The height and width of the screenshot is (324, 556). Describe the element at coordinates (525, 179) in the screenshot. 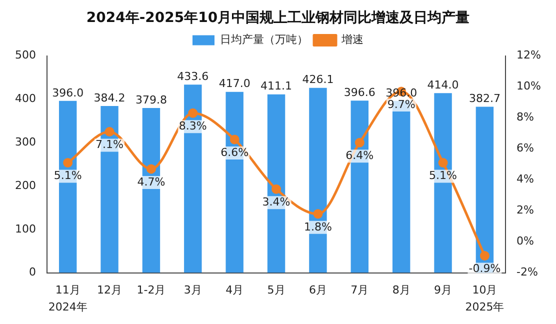

I see `y2-tick-label: 4%` at that location.